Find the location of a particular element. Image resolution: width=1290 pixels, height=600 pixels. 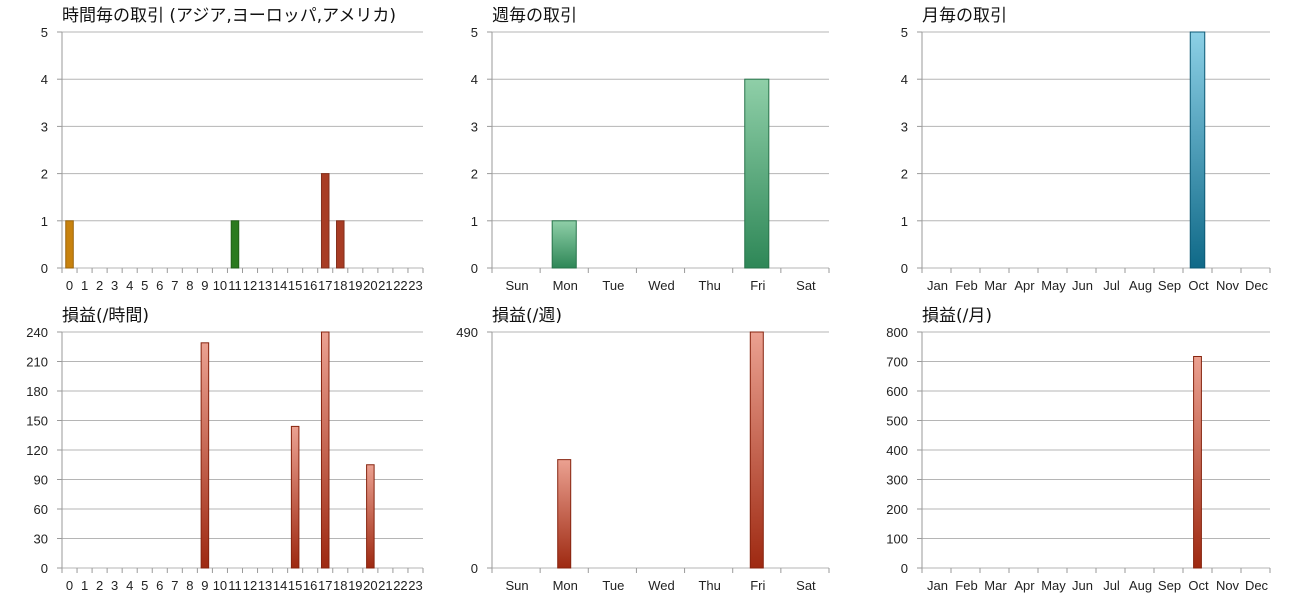

y-tick-label: 400 is located at coordinates (897, 450).